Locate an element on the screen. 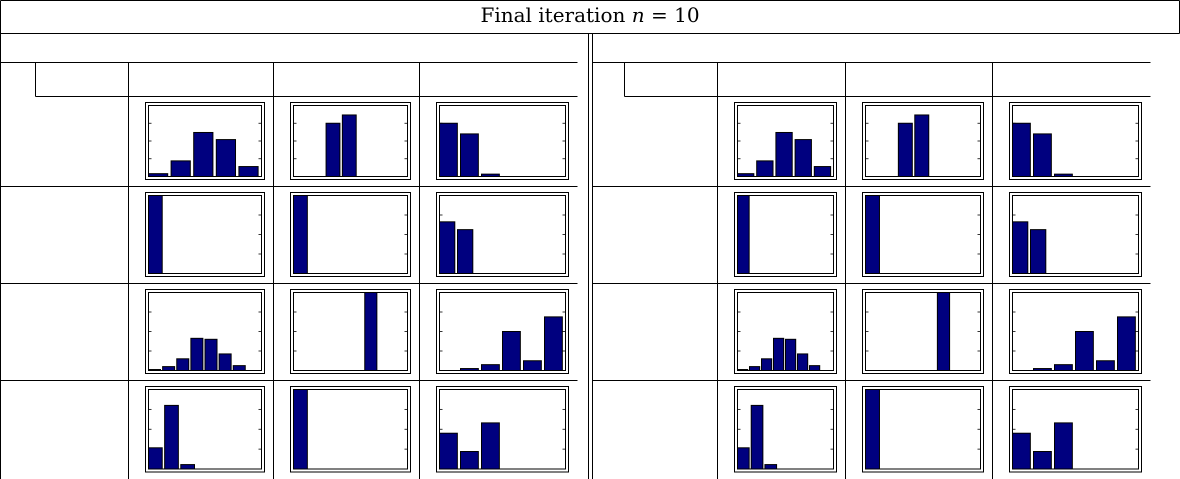 This screenshot has height=479, width=1180. figure-title: Final iteration n = 10 is located at coordinates (589, 15).